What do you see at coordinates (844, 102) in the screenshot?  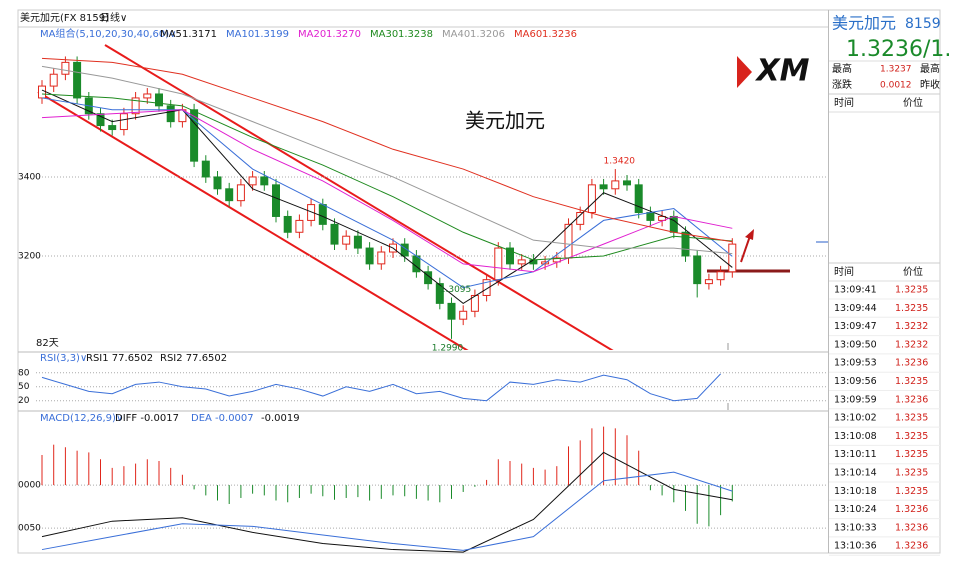 I see `column-header: 时间` at bounding box center [844, 102].